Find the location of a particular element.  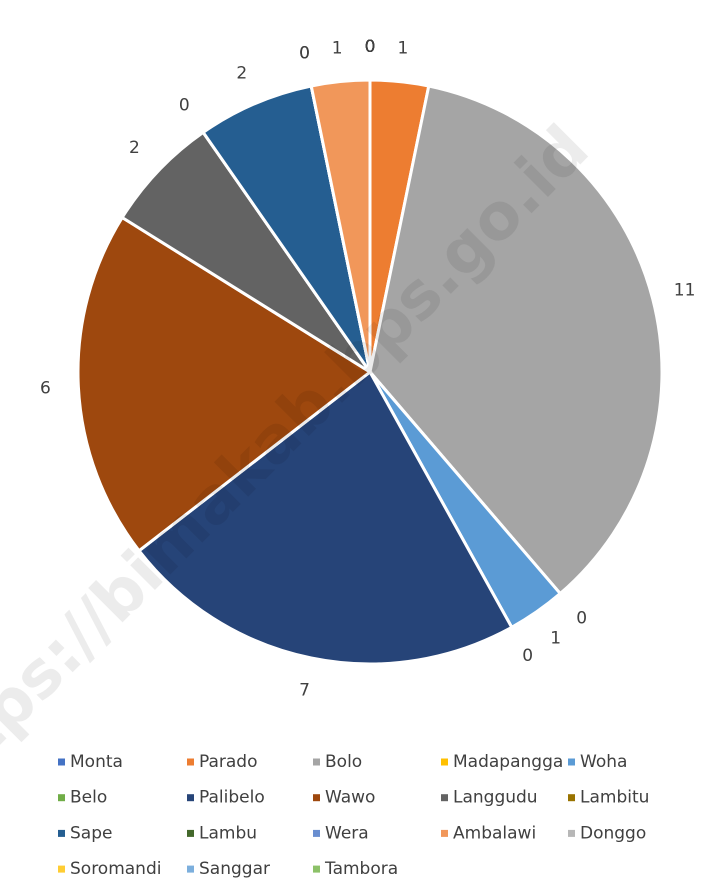

legend-label: Parado is located at coordinates (228, 762).